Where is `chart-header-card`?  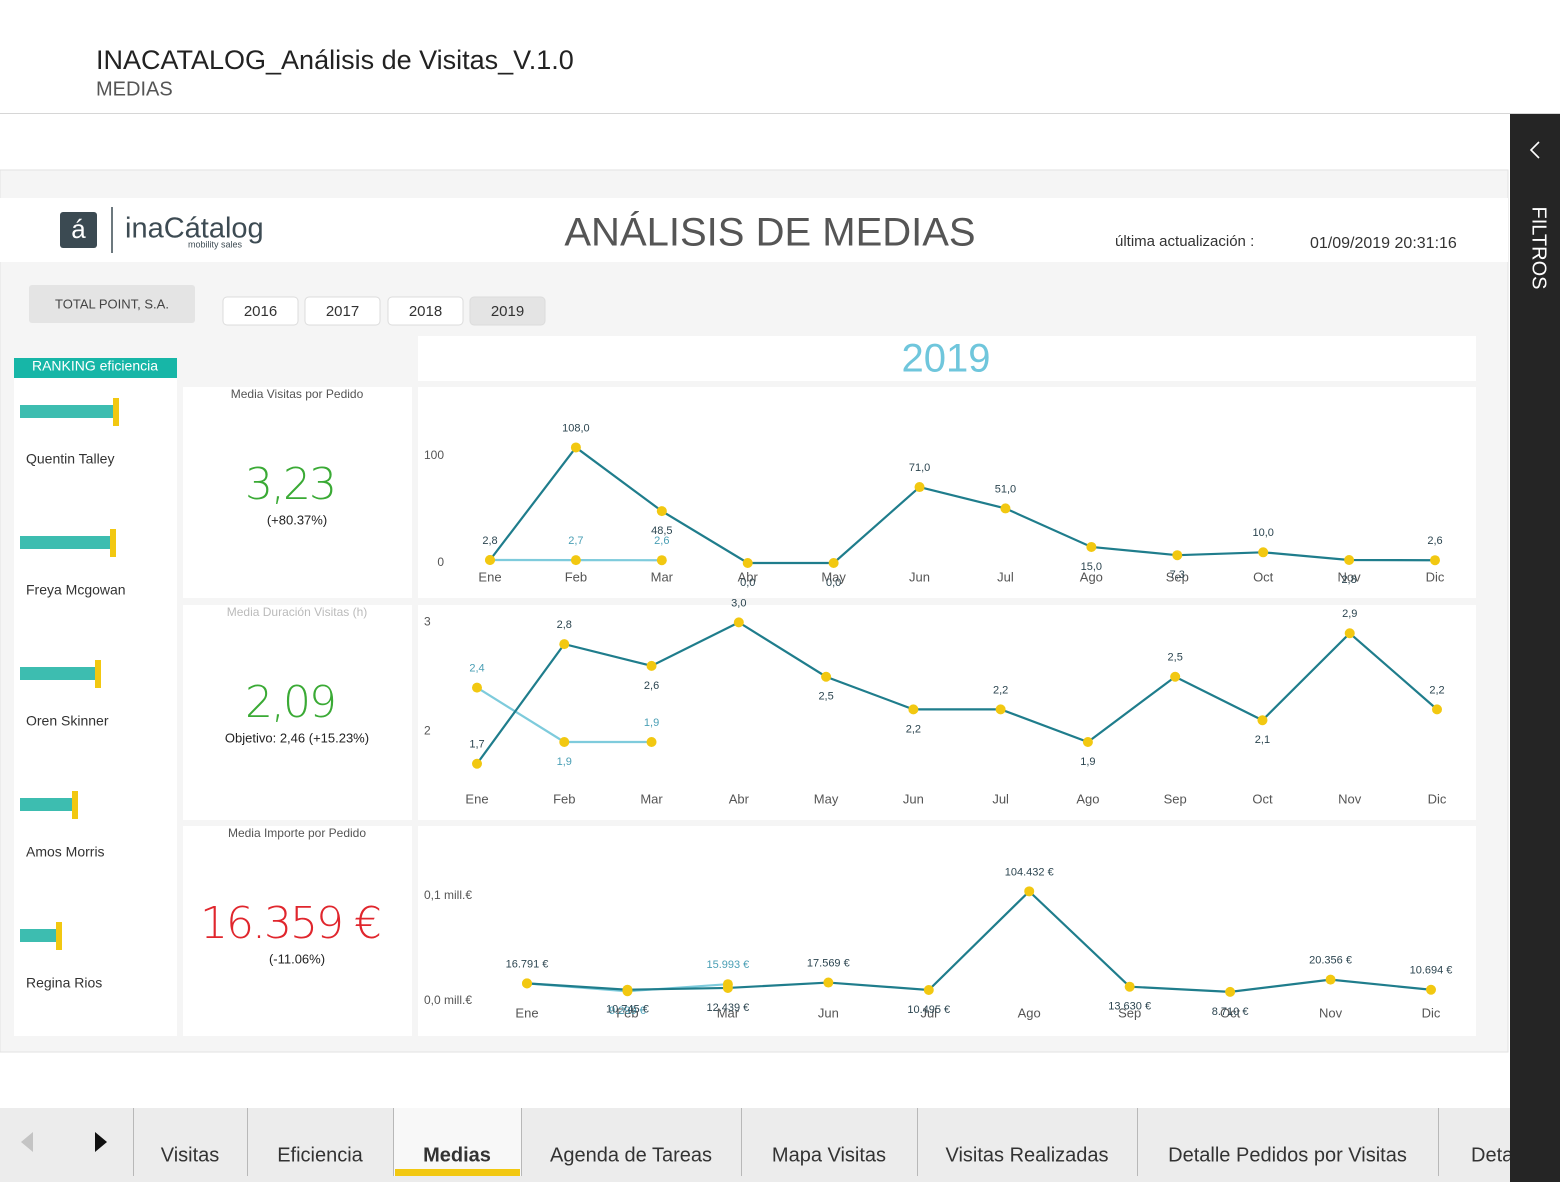
chart-header-card is located at coordinates (947, 358).